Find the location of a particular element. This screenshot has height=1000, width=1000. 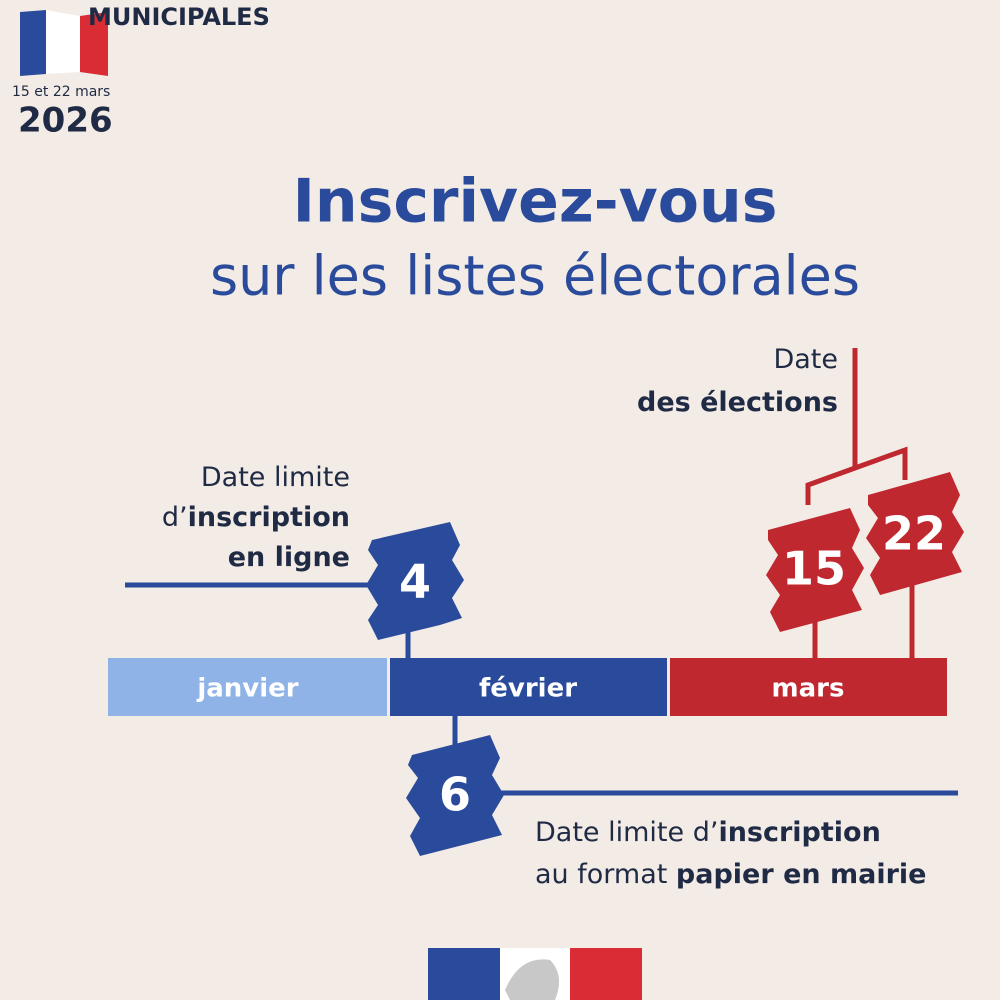

callout-text: au format is located at coordinates (605, 874).